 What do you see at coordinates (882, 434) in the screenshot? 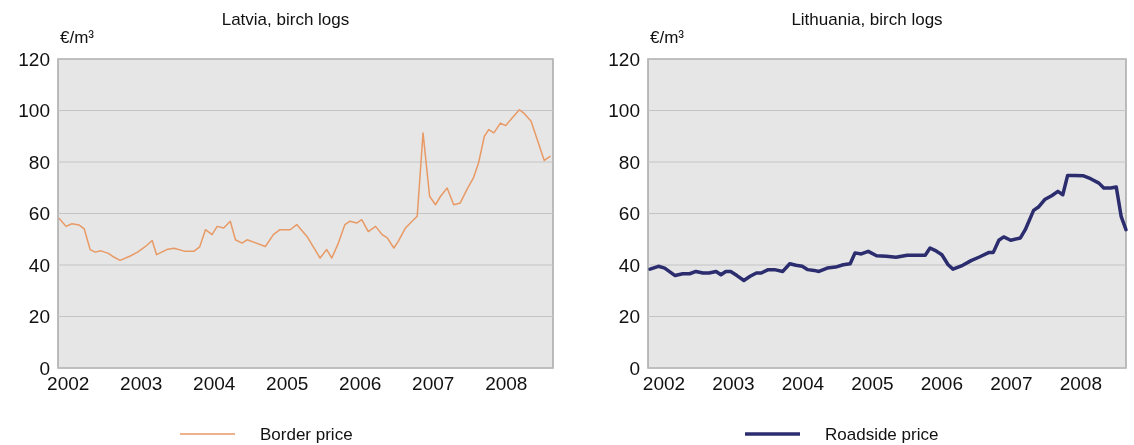
I see `legend-label: Roadside price` at bounding box center [882, 434].